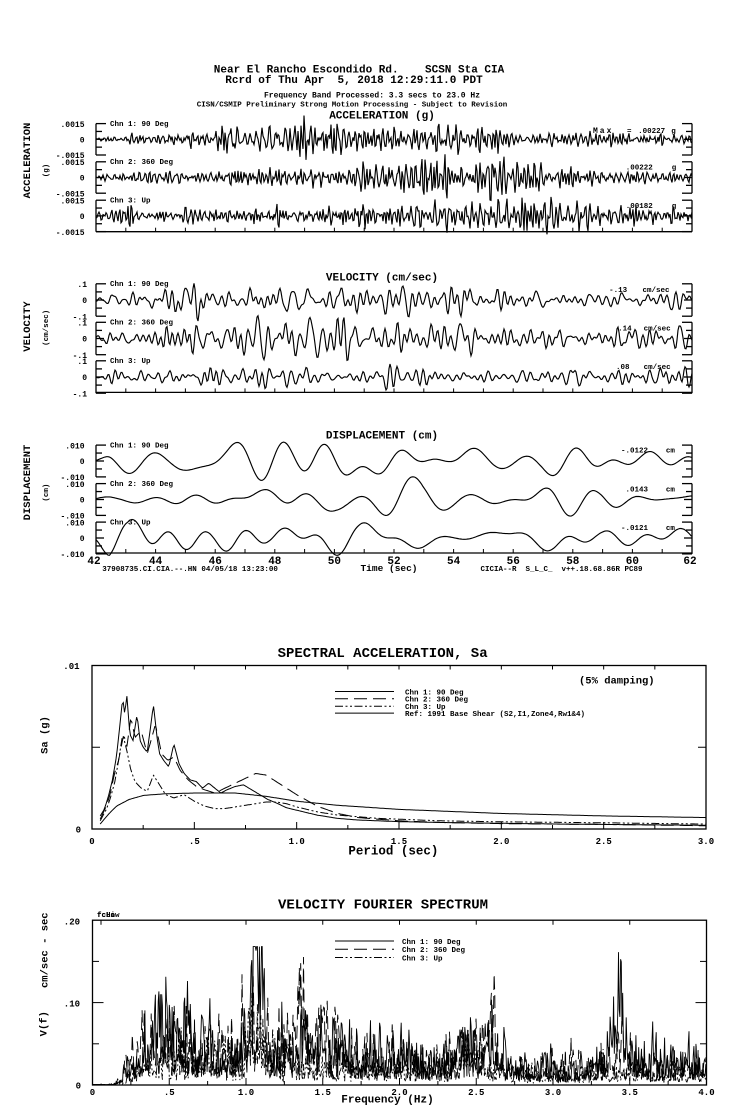 The height and width of the screenshot is (1115, 739). I want to click on svg-text: .00182, so click(640, 207).